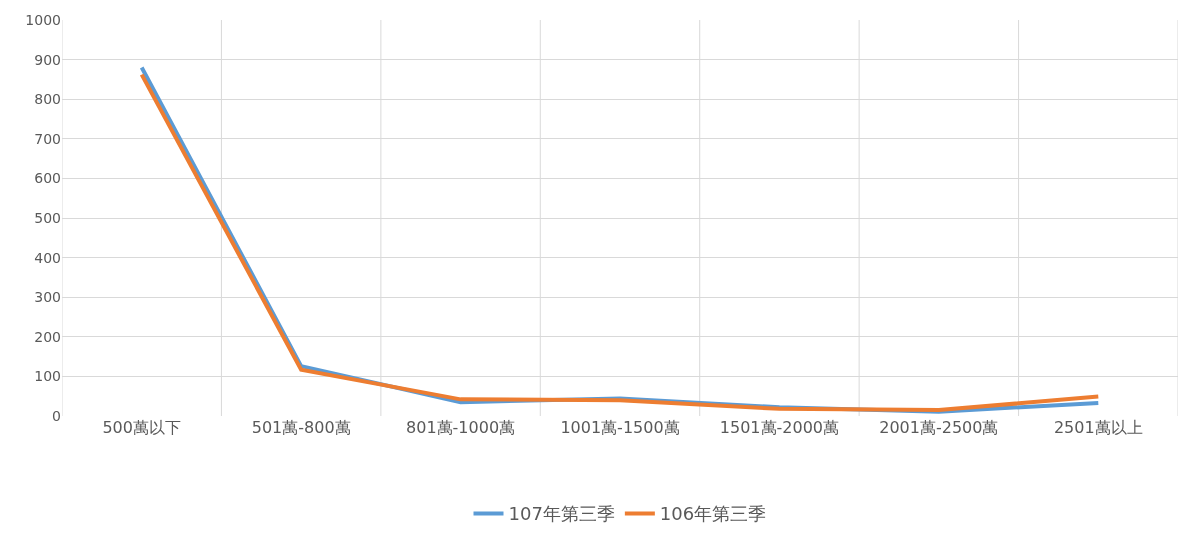  Describe the element at coordinates (47, 99) in the screenshot. I see `y-tick-label: 800` at that location.